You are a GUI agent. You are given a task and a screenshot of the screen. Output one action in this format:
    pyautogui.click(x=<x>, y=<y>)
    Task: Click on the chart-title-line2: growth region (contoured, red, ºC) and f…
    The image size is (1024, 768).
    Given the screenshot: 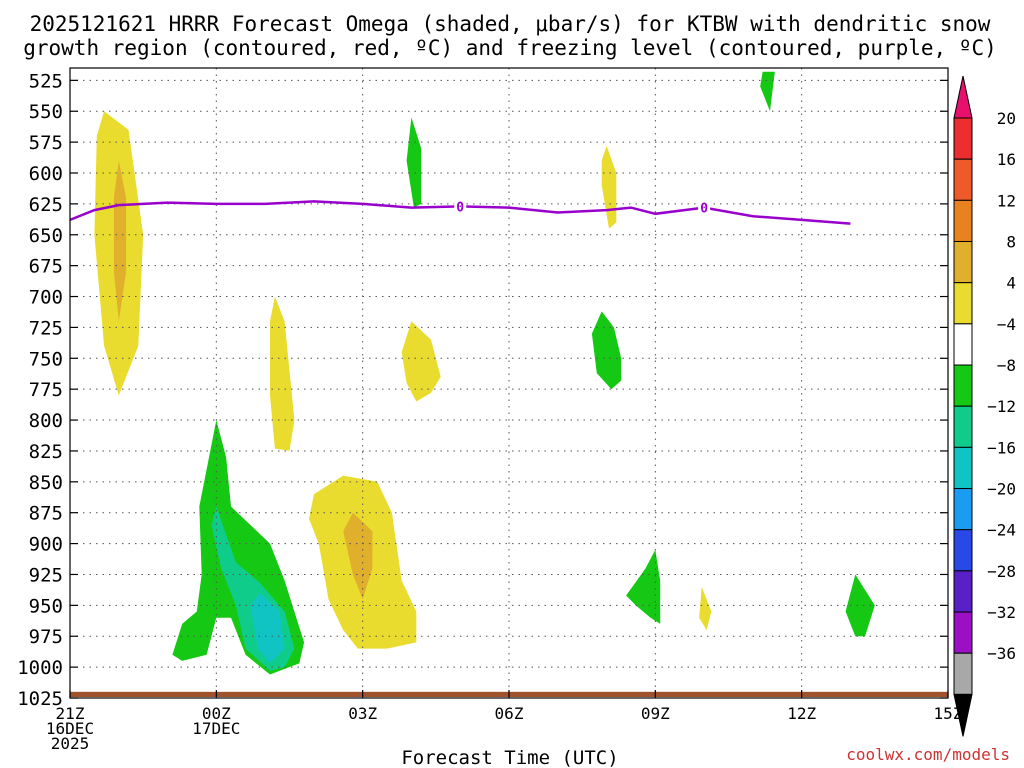 What is the action you would take?
    pyautogui.click(x=510, y=48)
    